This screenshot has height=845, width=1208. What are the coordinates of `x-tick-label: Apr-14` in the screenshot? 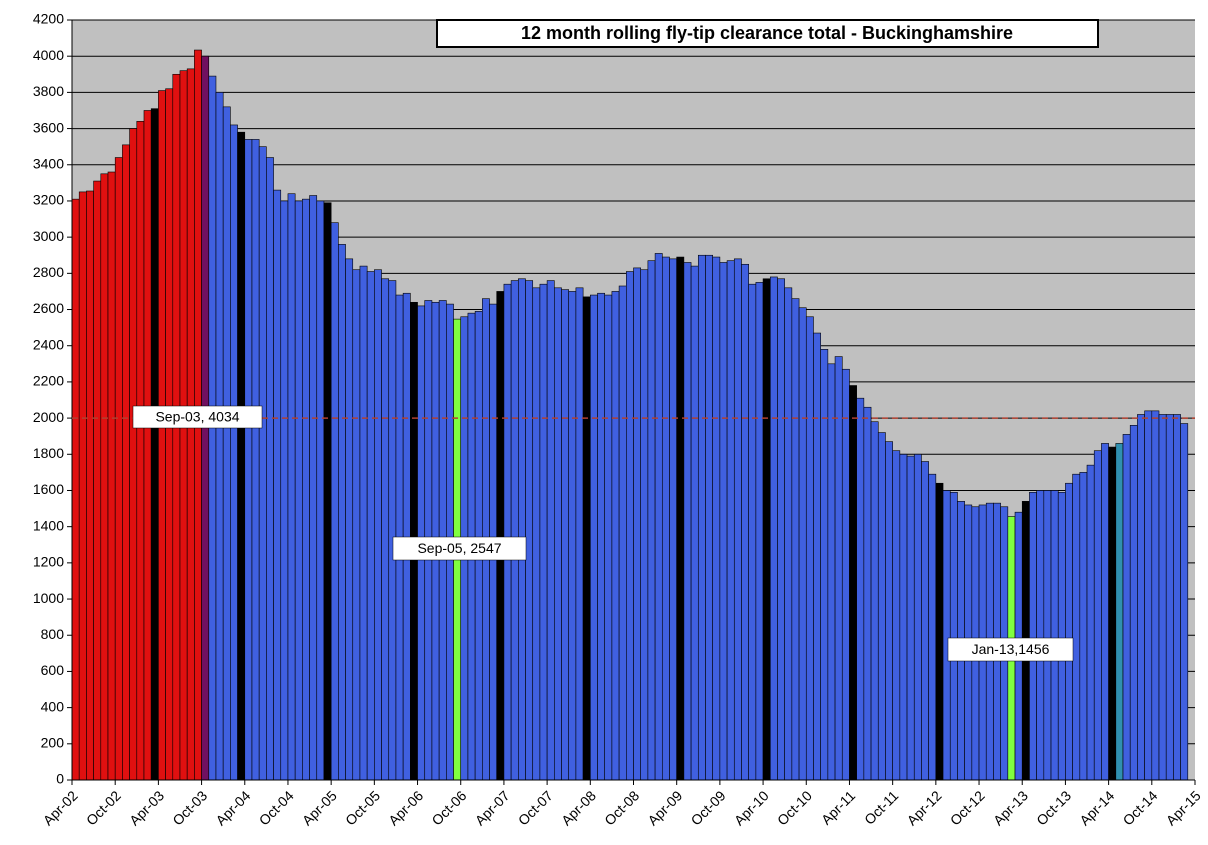 It's located at (1096, 807).